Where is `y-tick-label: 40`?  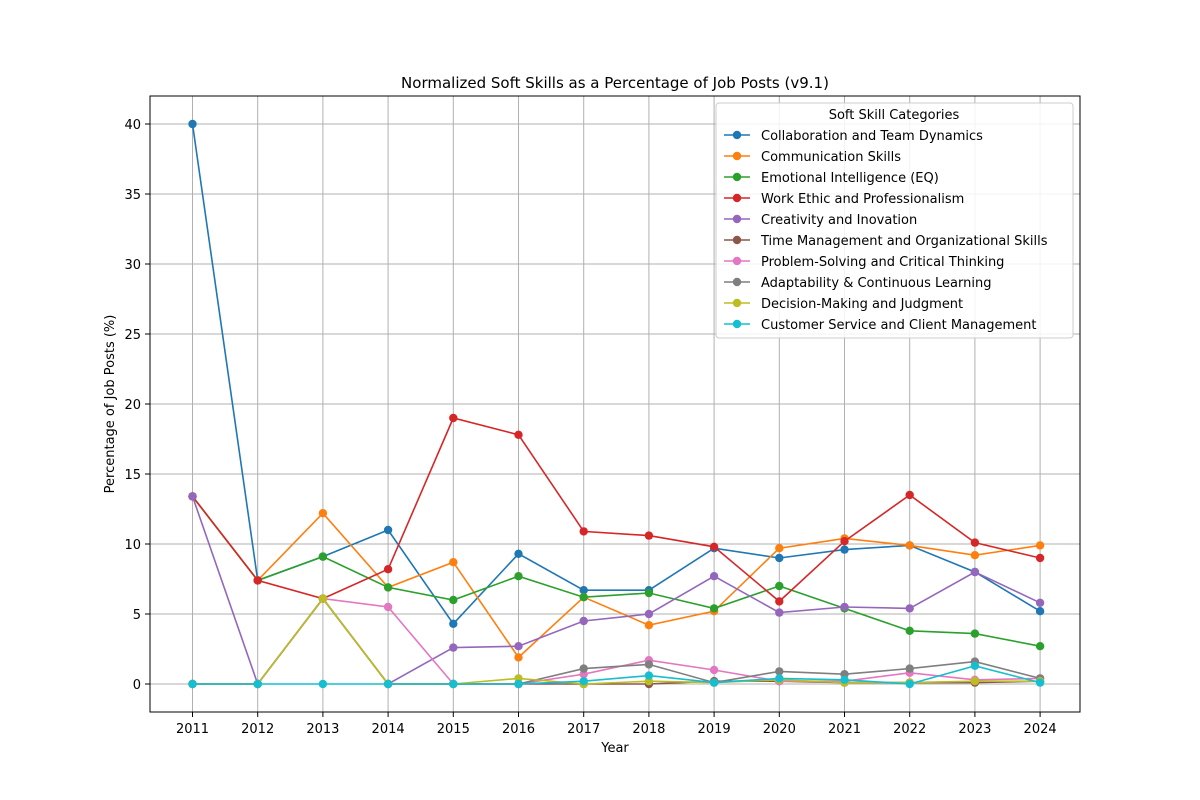 y-tick-label: 40 is located at coordinates (132, 125).